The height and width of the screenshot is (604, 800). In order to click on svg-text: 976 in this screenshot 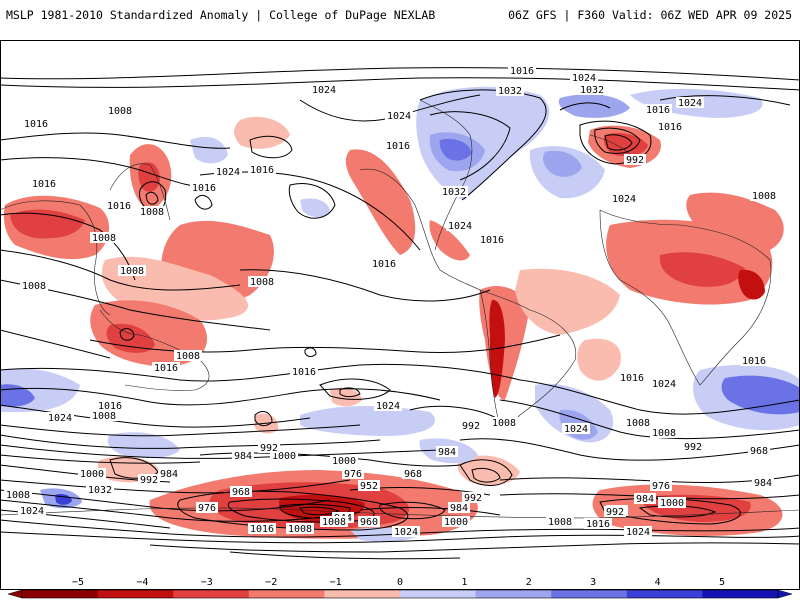, I will do `click(661, 486)`.